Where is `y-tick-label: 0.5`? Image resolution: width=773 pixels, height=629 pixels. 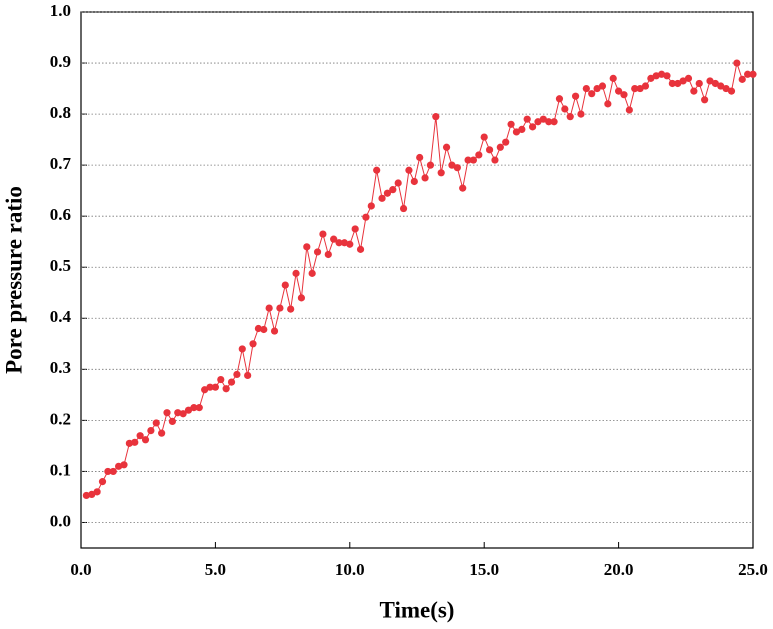
y-tick-label: 0.5 is located at coordinates (60, 265).